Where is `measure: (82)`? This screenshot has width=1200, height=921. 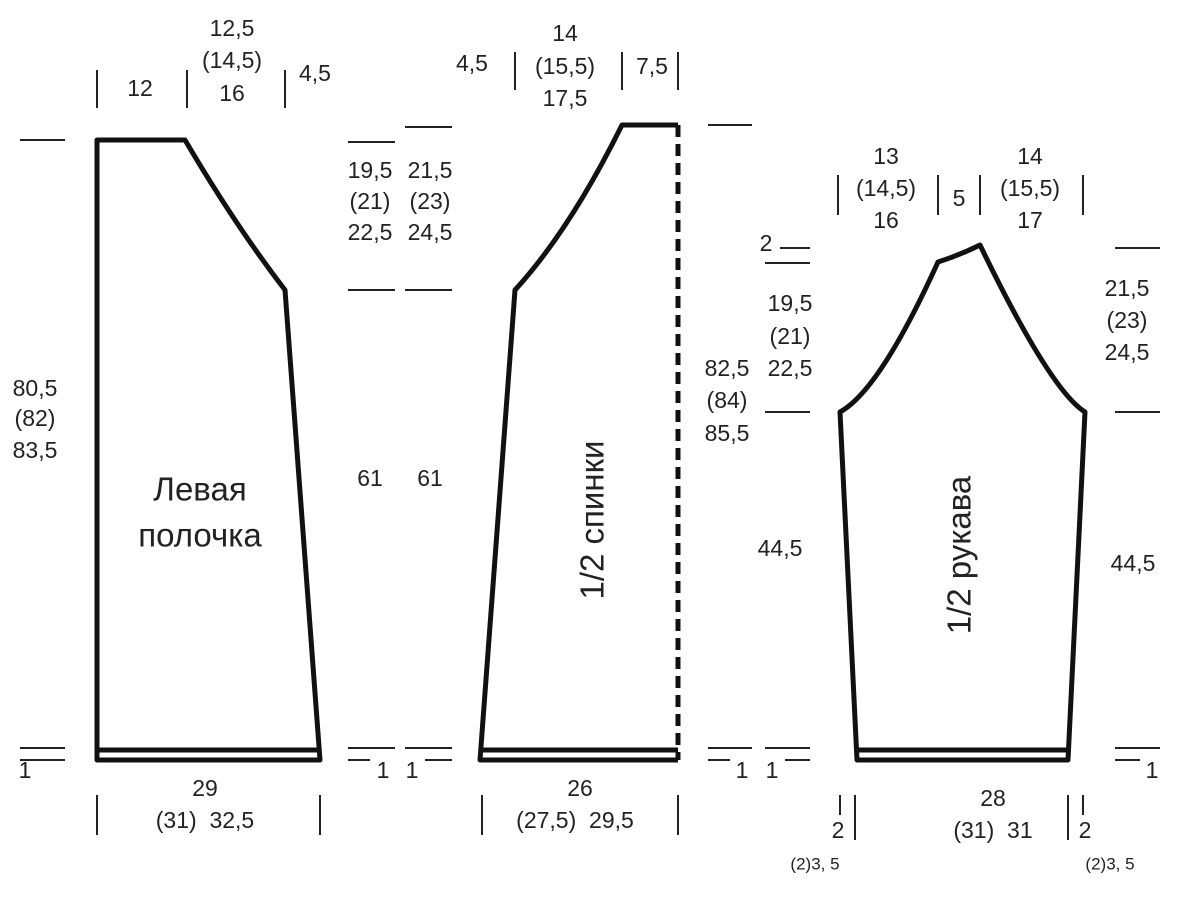
measure: (82) is located at coordinates (35, 418).